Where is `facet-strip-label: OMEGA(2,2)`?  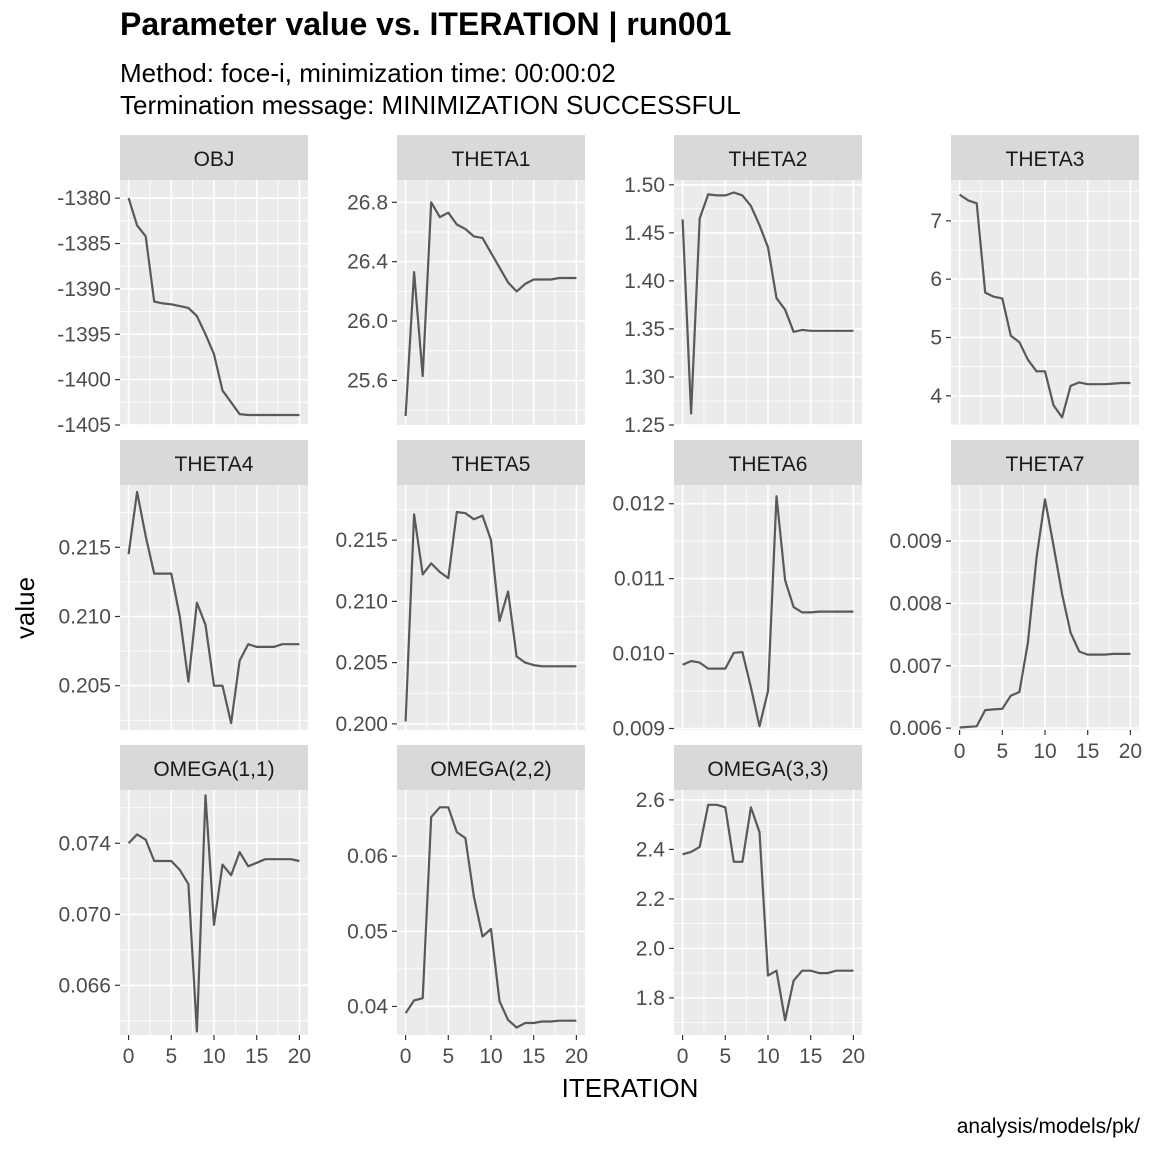 facet-strip-label: OMEGA(2,2) is located at coordinates (490, 769).